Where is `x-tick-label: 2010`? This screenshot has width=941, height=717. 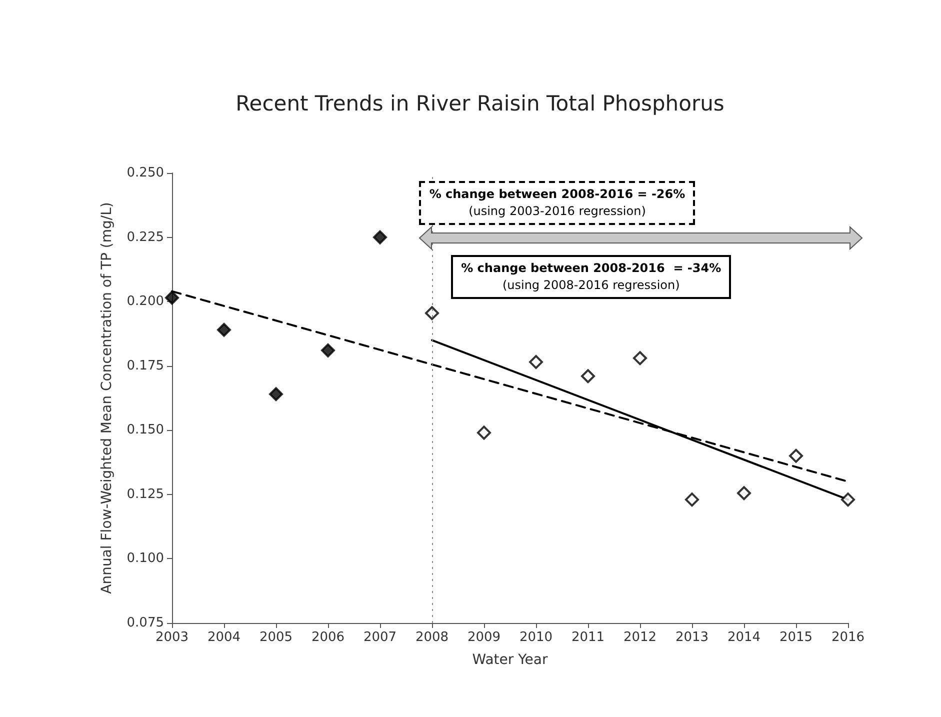
x-tick-label: 2010 is located at coordinates (536, 637).